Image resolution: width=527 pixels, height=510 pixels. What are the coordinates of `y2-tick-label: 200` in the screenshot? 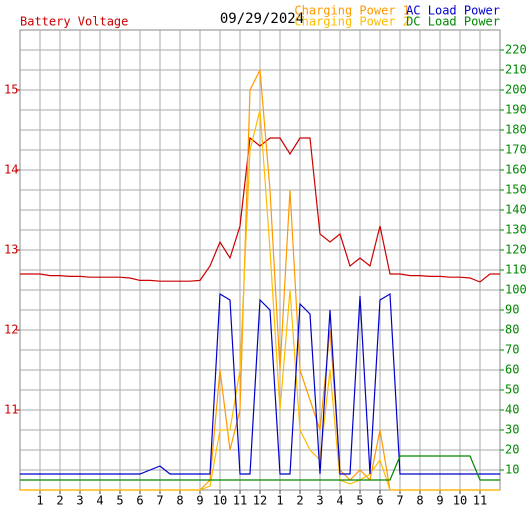 It's located at (516, 90).